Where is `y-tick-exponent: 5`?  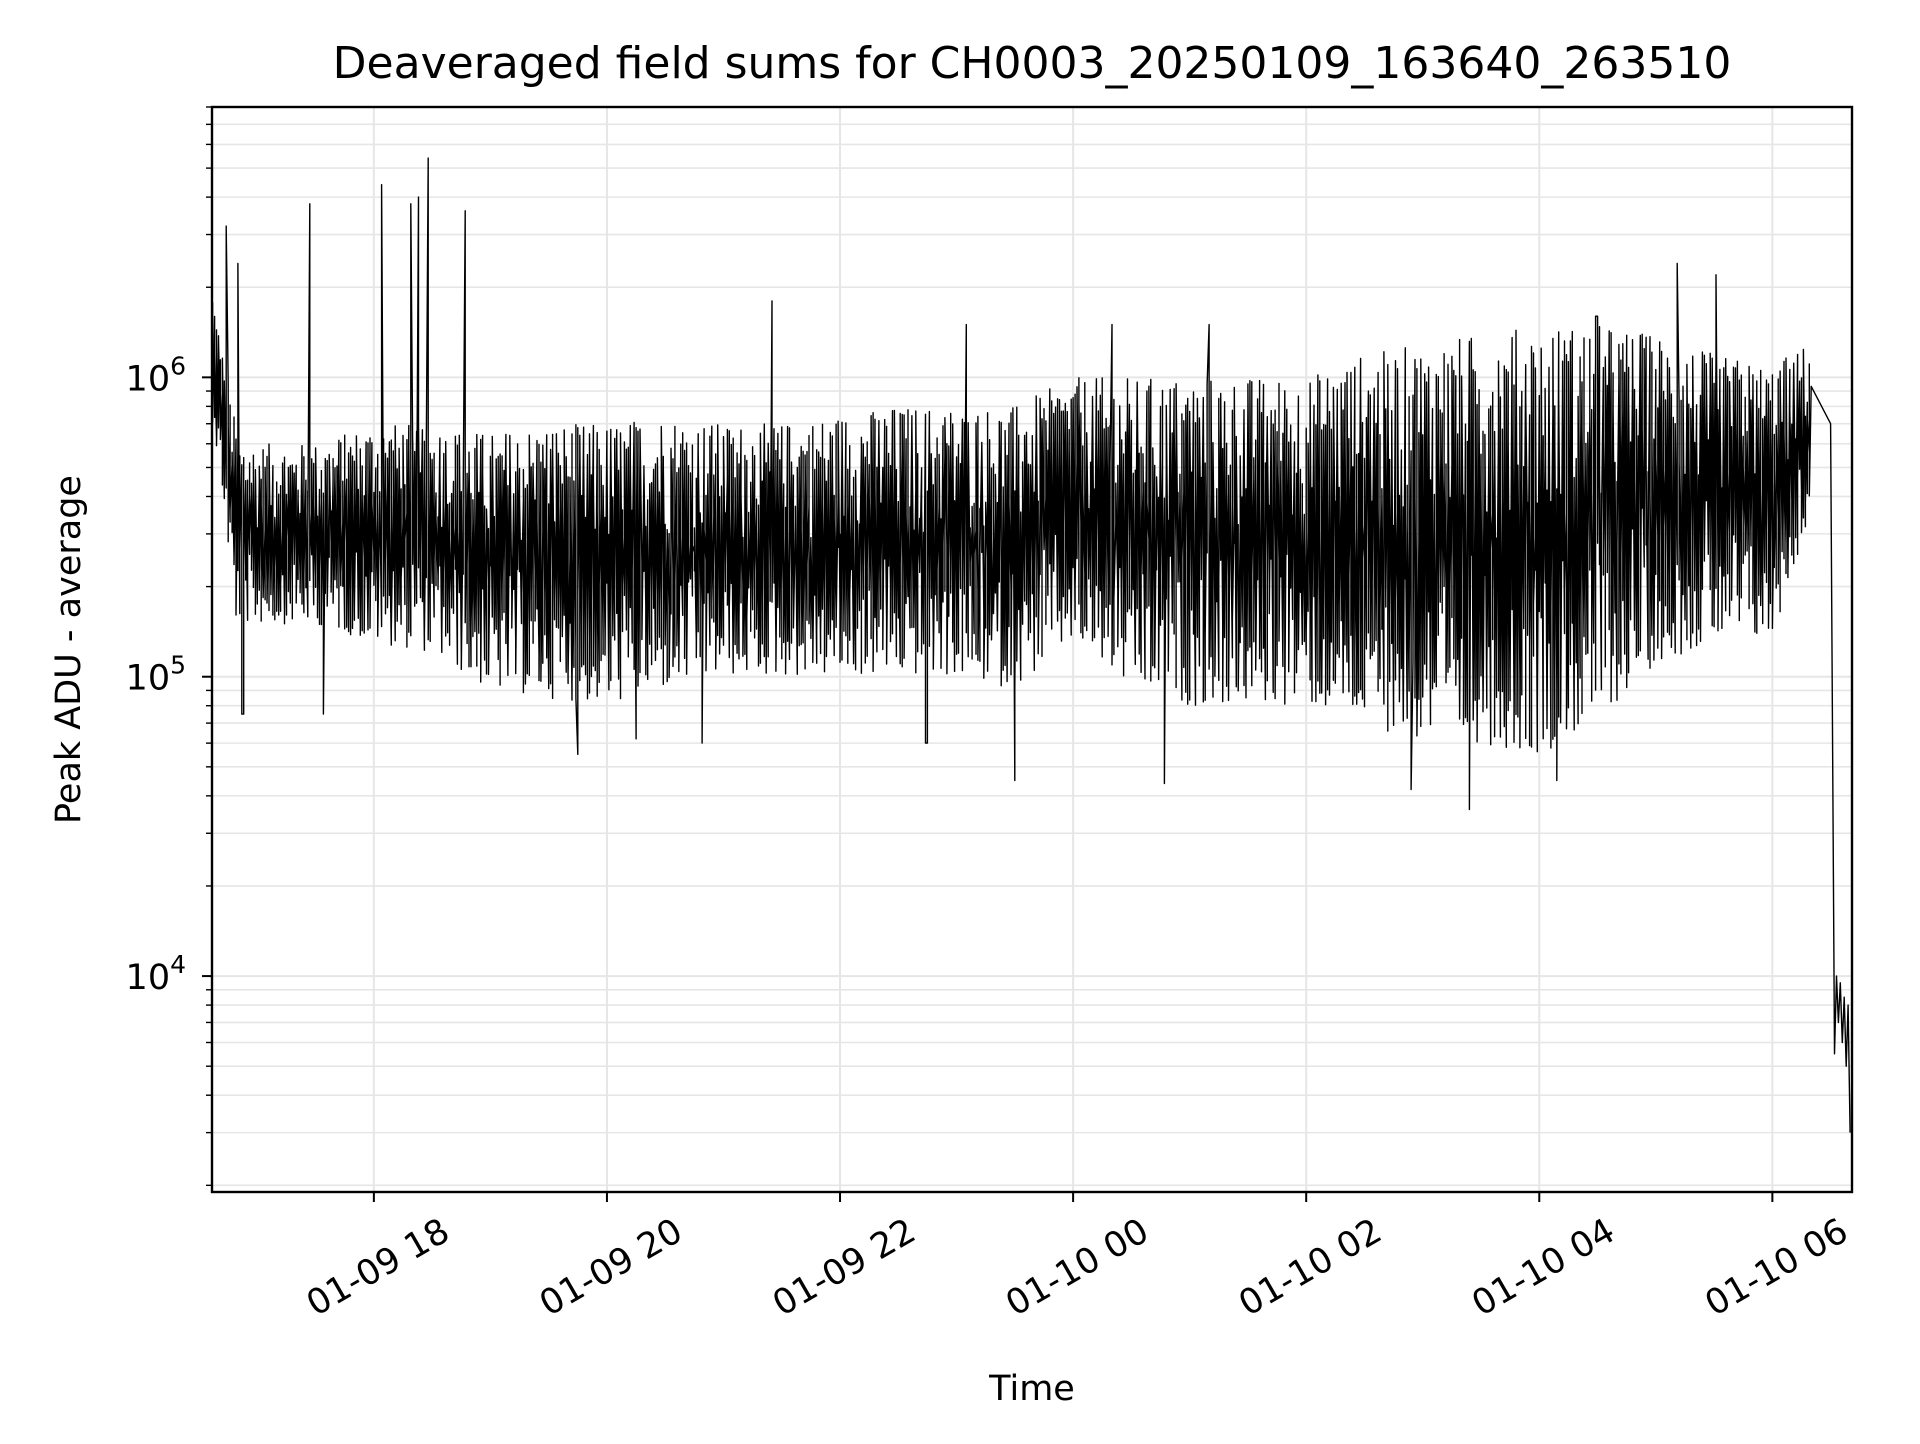 y-tick-exponent: 5 is located at coordinates (178, 665).